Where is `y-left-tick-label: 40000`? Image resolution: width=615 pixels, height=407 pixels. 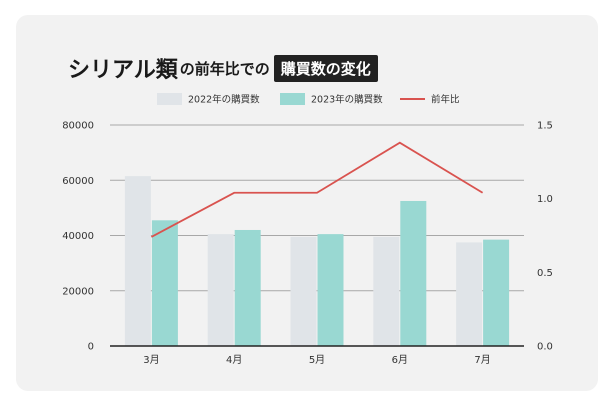
y-left-tick-label: 40000 is located at coordinates (78, 236).